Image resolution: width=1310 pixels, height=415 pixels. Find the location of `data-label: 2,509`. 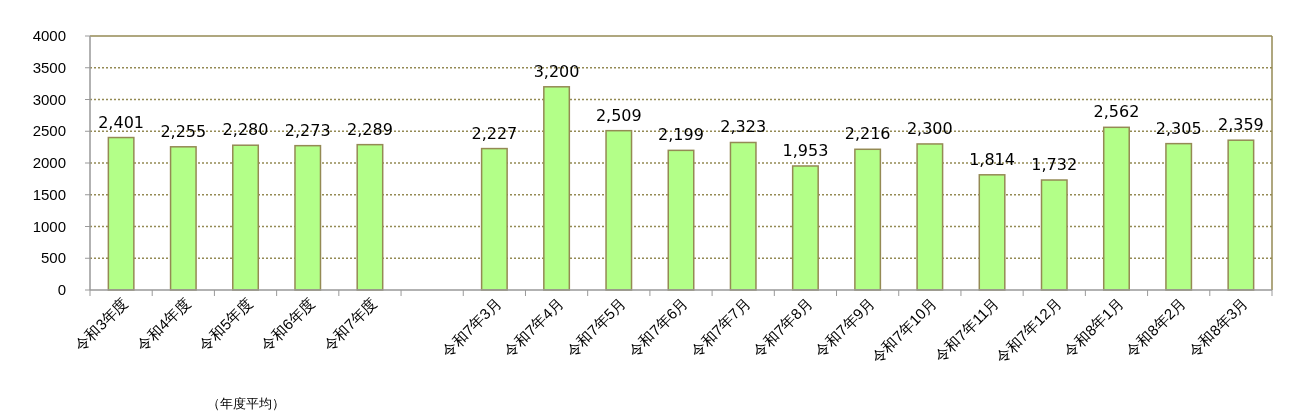

data-label: 2,509 is located at coordinates (618, 115).